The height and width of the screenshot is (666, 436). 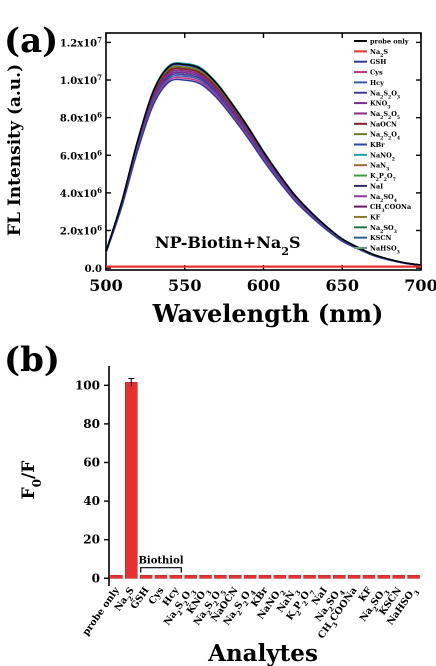 I want to click on panel-b-ylabel: F0/F, so click(x=31, y=480).